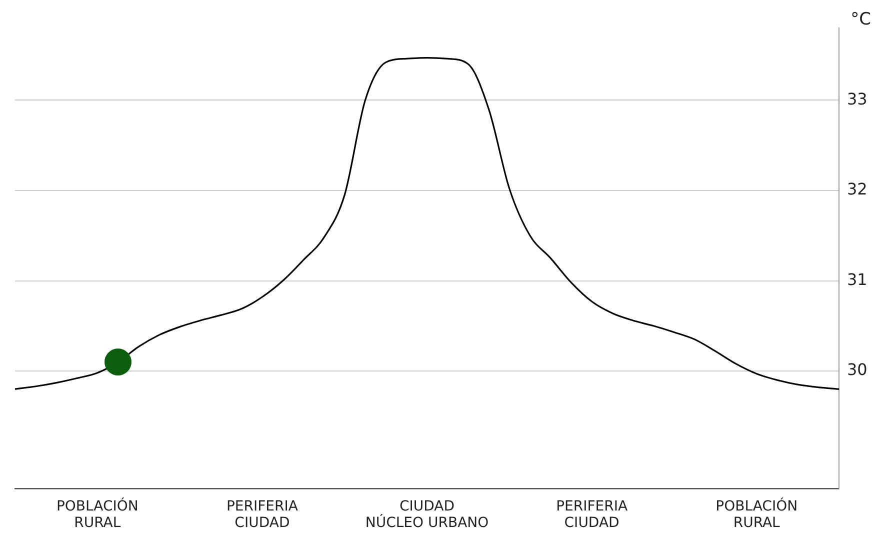  I want to click on y-tick-label: 30, so click(857, 370).